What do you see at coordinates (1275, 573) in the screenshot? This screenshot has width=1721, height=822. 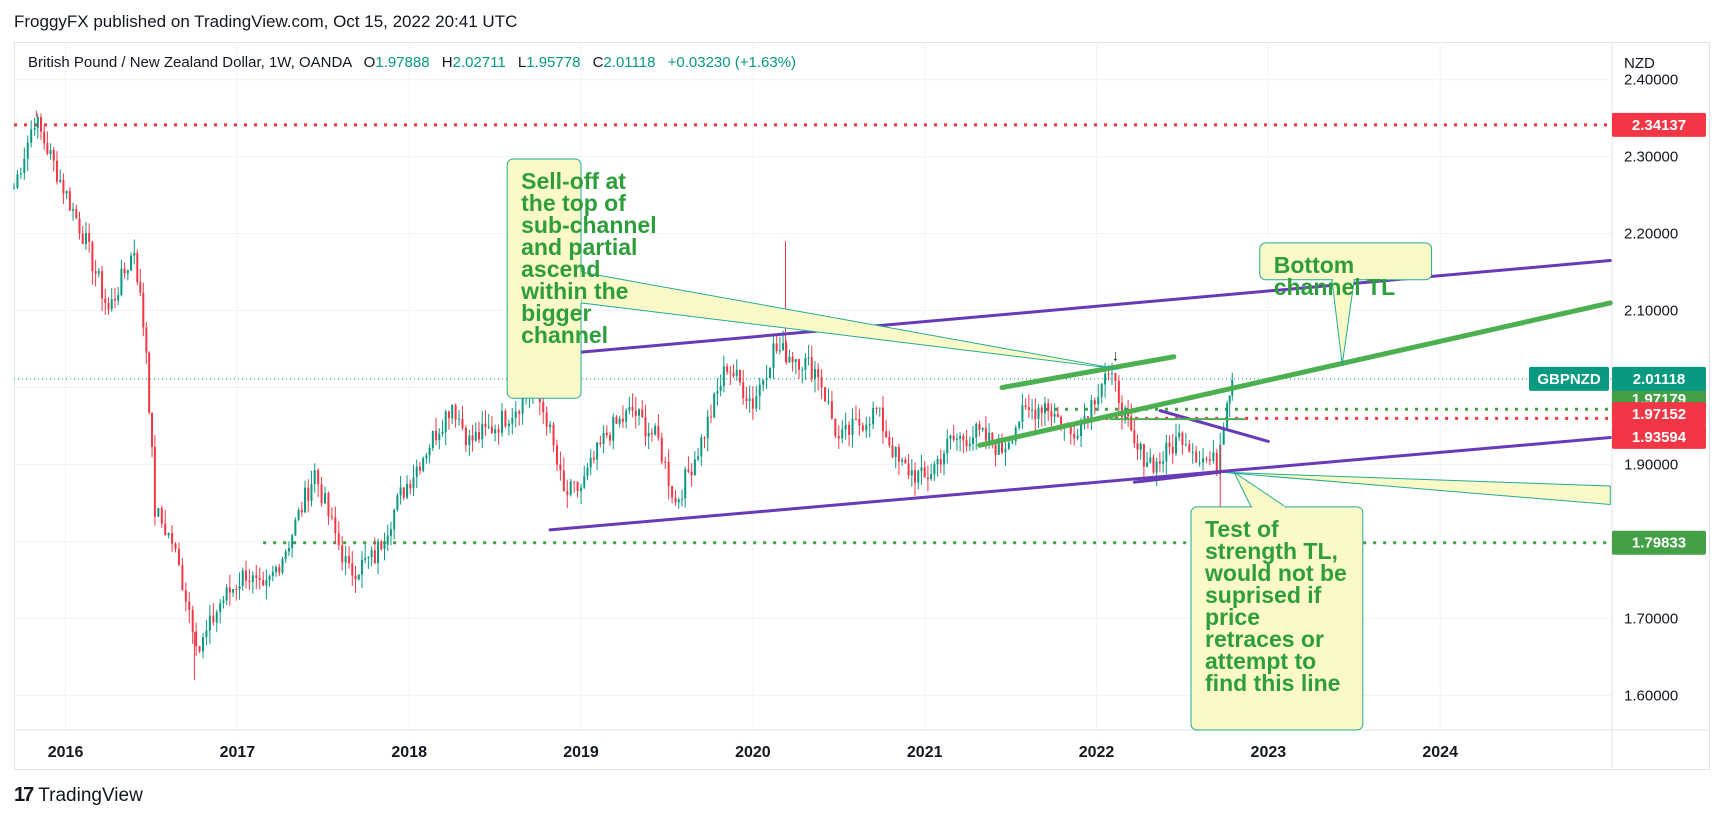 I see `callout-text-line: would not be` at bounding box center [1275, 573].